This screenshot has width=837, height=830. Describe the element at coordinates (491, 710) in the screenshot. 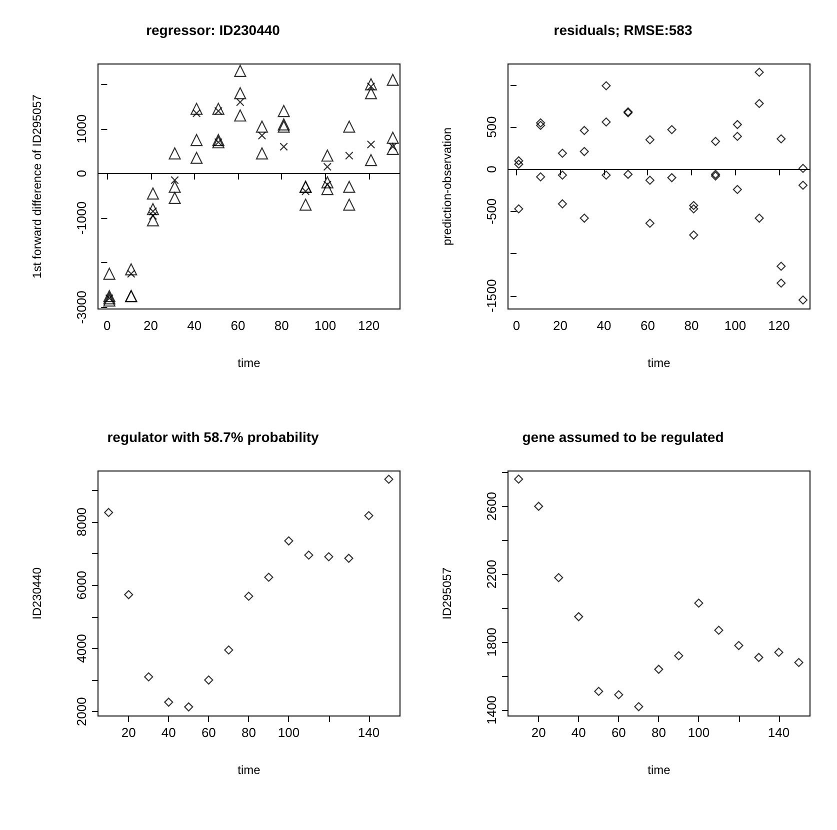

I see `y-tick-label: 1400` at that location.